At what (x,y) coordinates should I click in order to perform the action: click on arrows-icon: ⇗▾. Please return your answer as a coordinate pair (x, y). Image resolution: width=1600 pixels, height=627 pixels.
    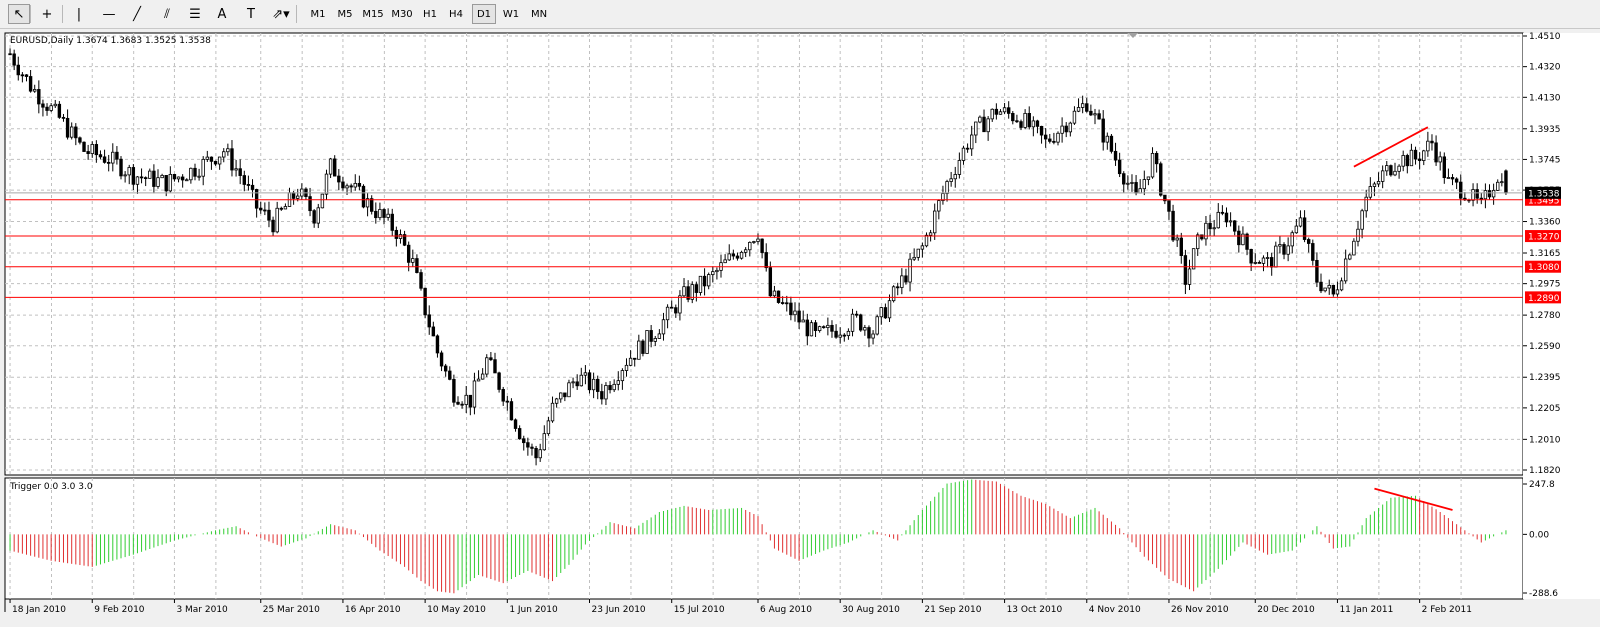
    Looking at the image, I should click on (281, 14).